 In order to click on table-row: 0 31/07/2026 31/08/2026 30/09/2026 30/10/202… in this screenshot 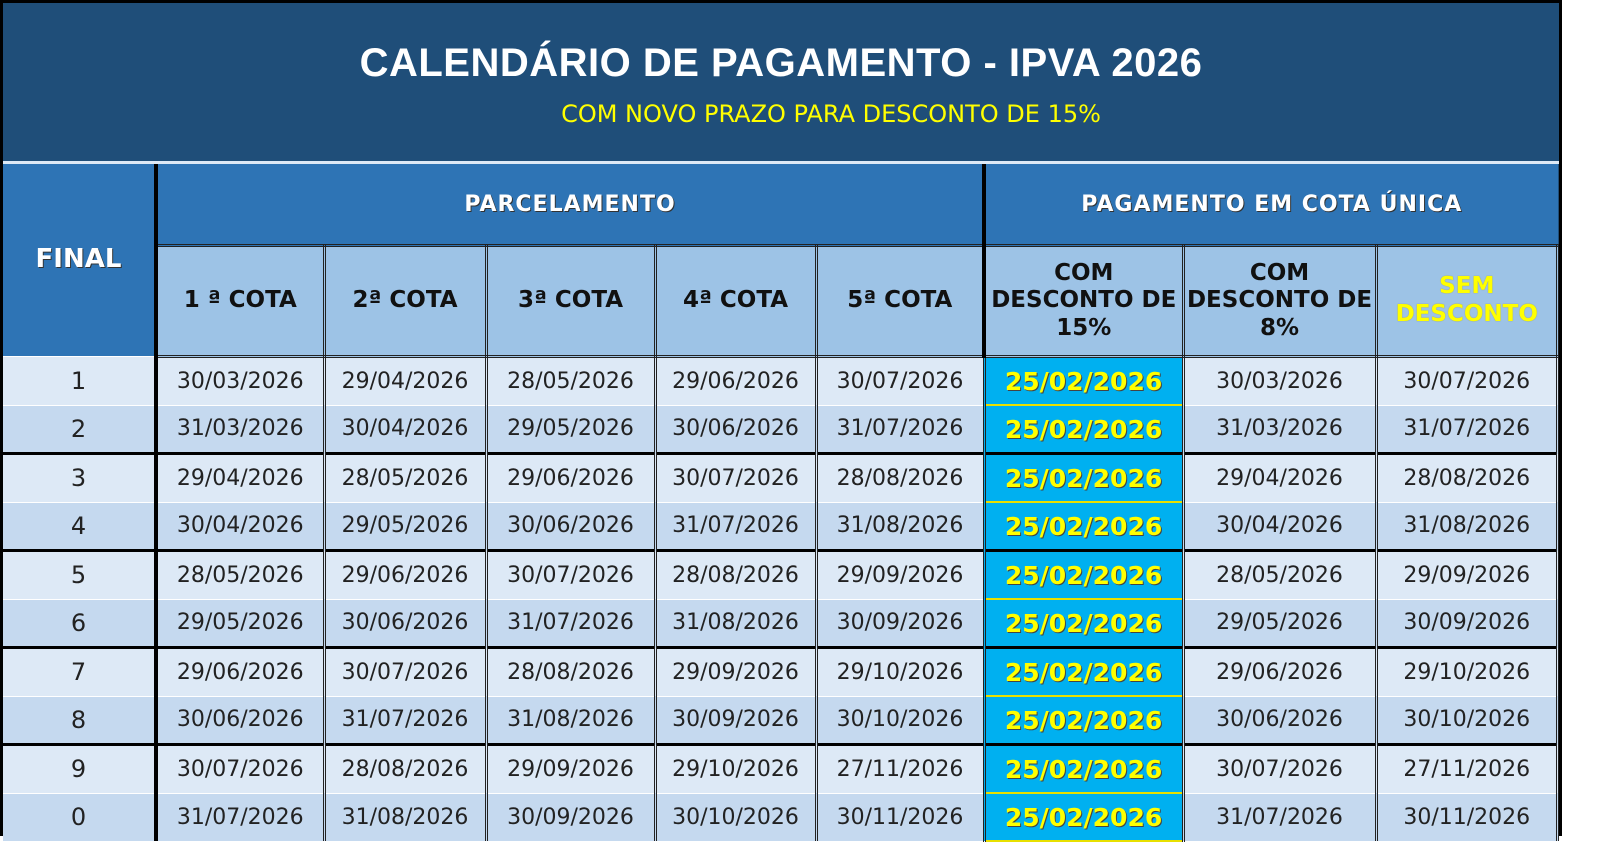, I will do `click(781, 817)`.